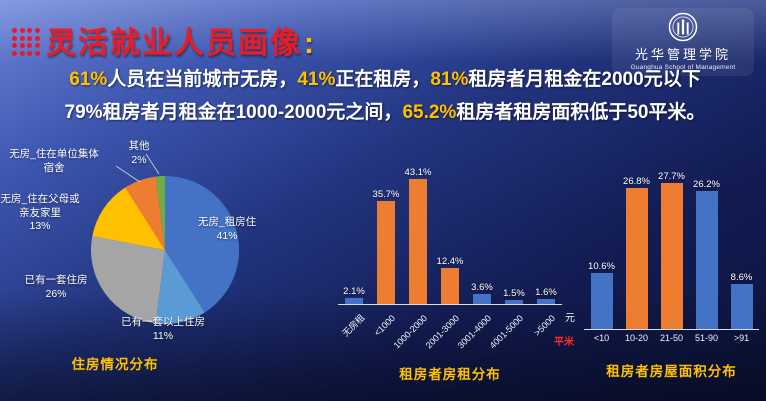 This screenshot has height=401, width=766. What do you see at coordinates (706, 184) in the screenshot?
I see `bar-value-label: 26.2%` at bounding box center [706, 184].